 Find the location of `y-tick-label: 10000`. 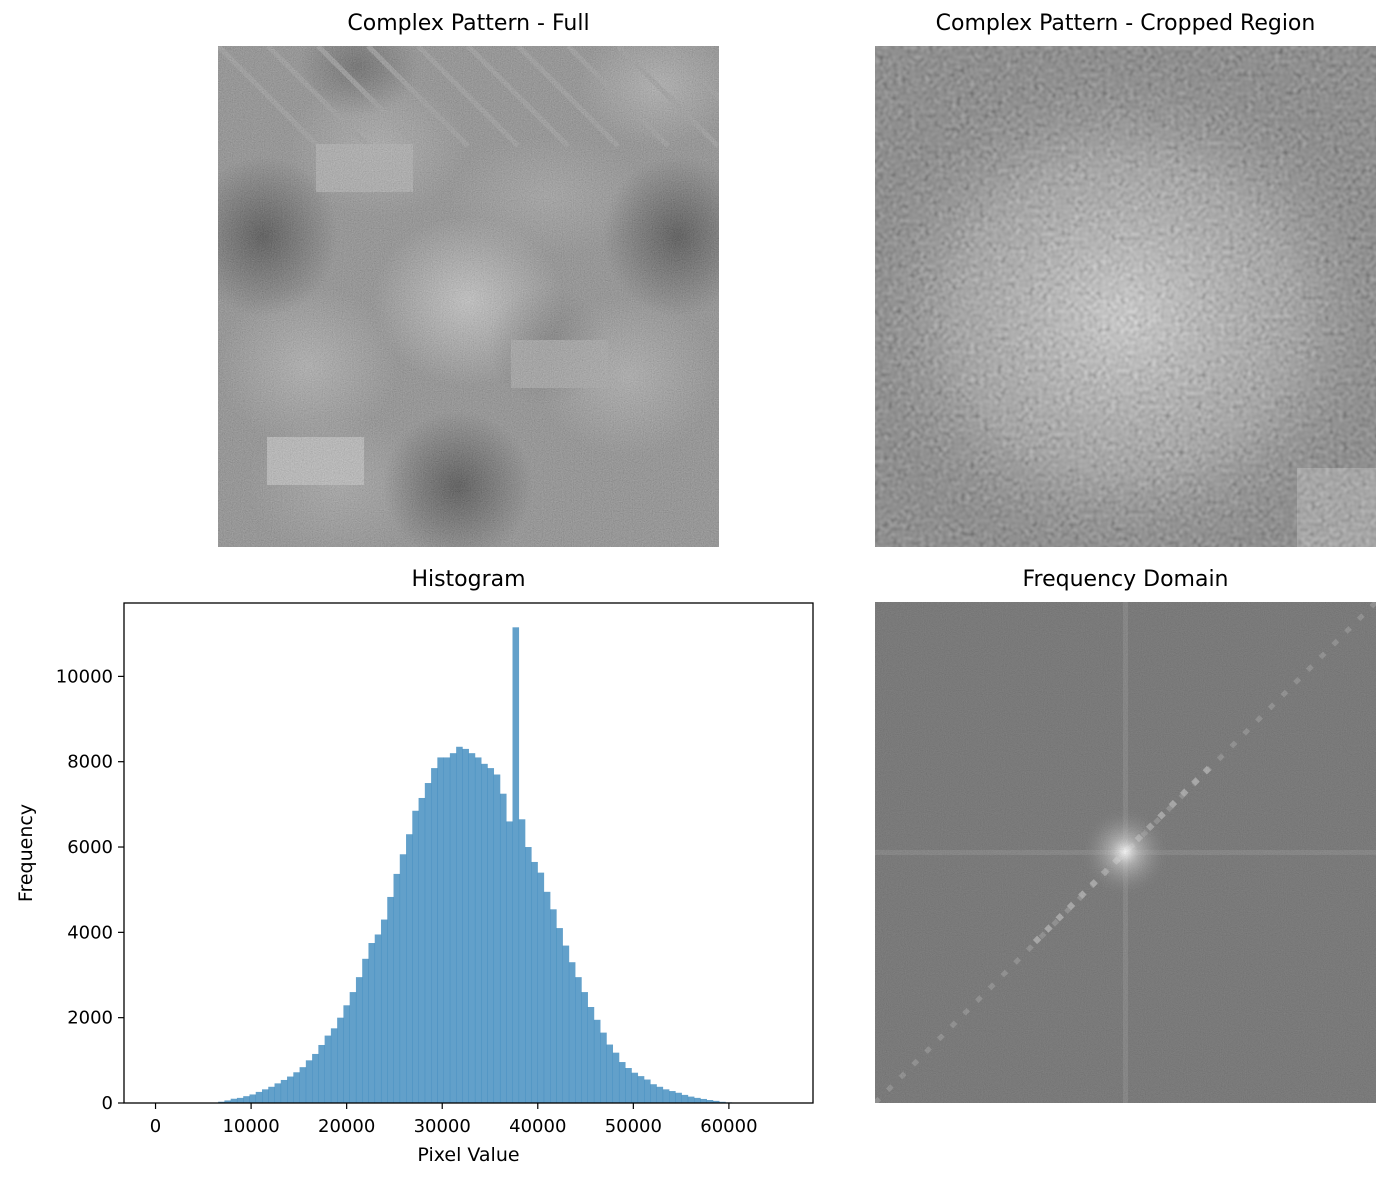

y-tick-label: 10000 is located at coordinates (84, 676).